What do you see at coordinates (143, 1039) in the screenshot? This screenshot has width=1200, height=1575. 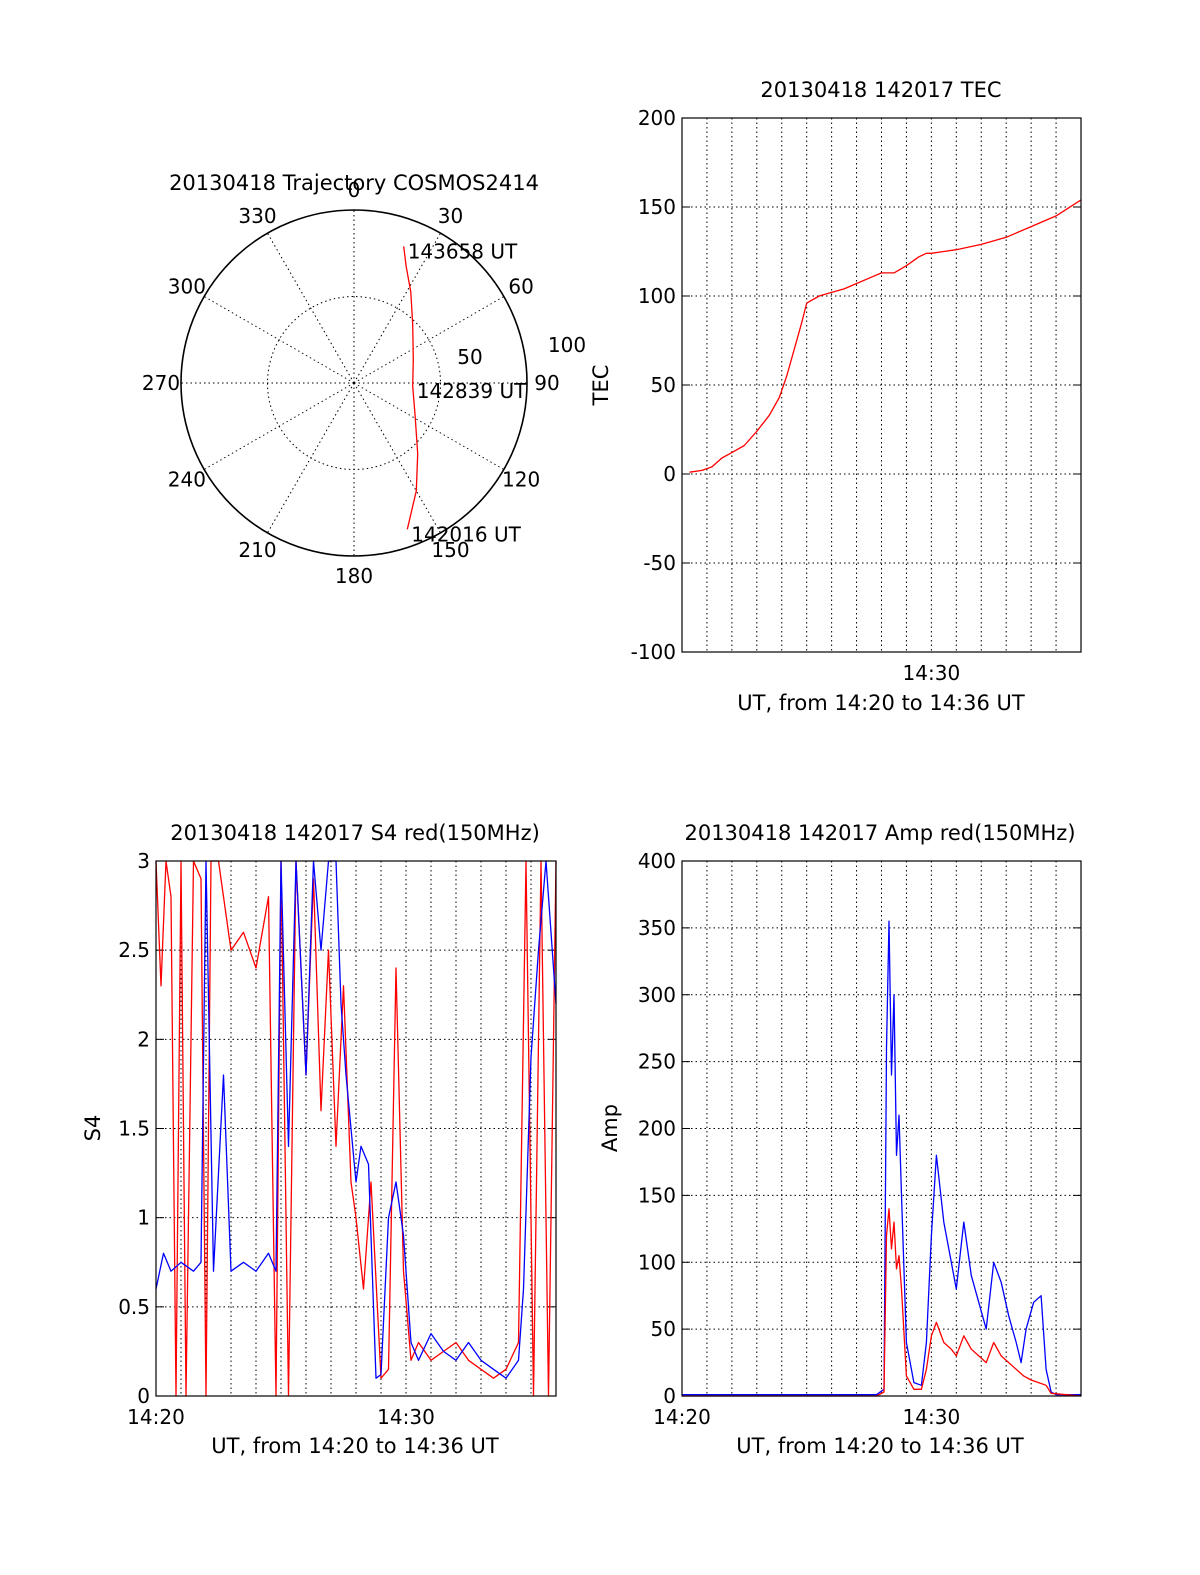 I see `y-tick-label: 2` at bounding box center [143, 1039].